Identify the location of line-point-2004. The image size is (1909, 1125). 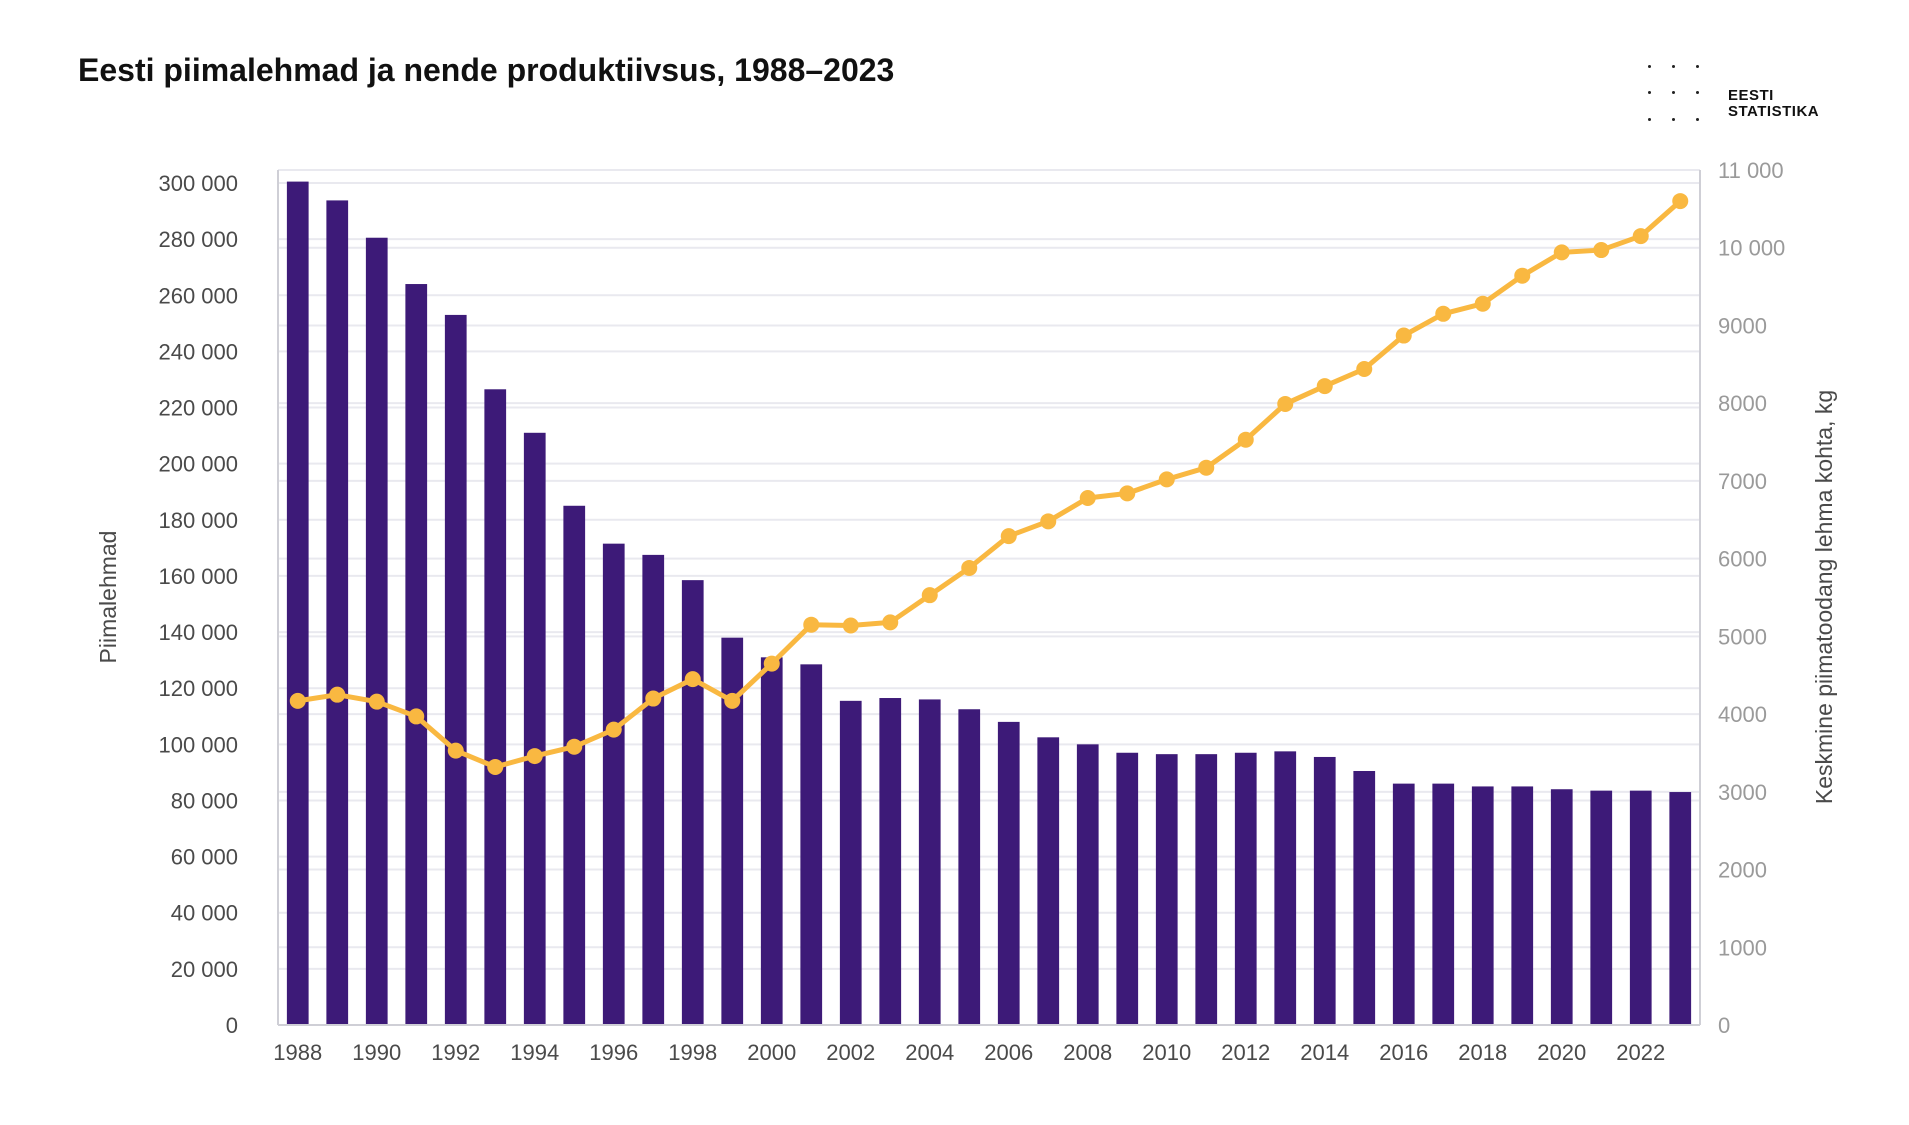
(929, 595).